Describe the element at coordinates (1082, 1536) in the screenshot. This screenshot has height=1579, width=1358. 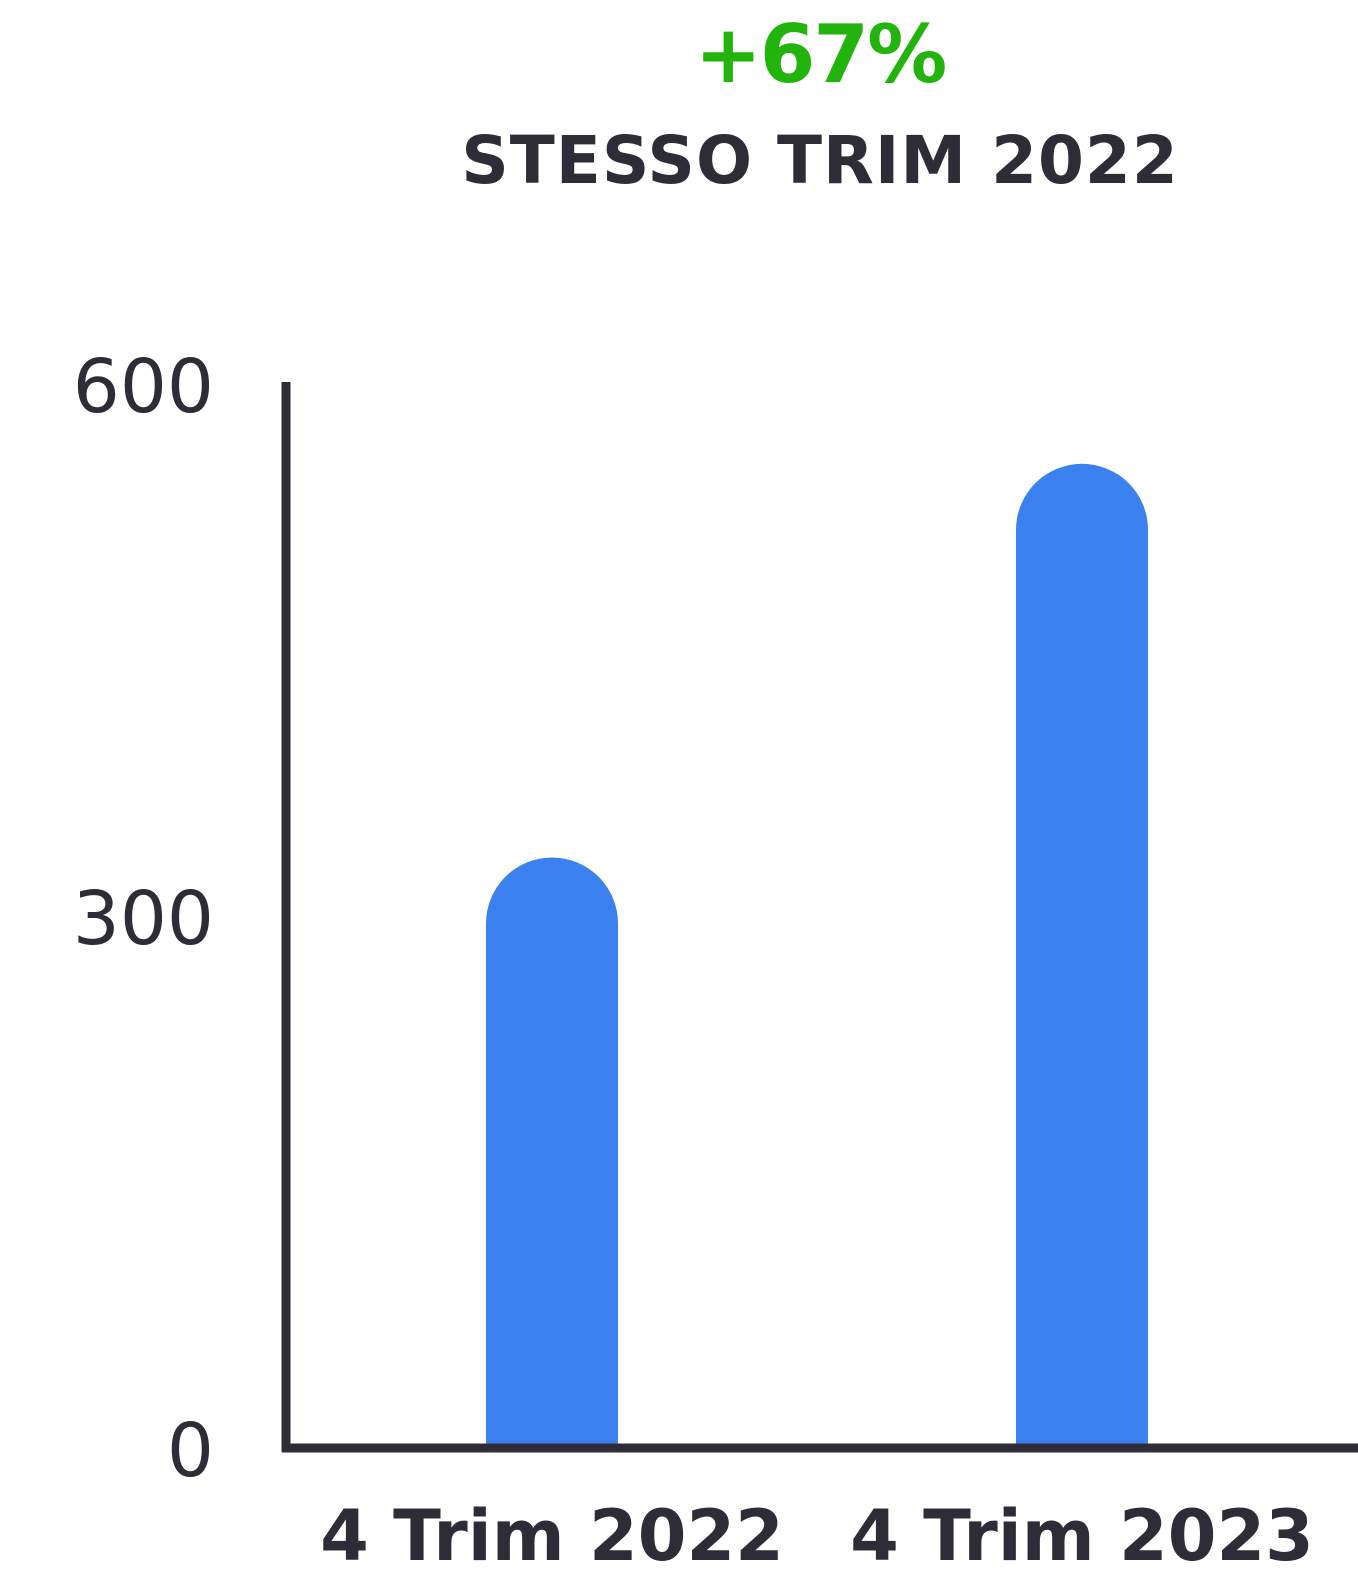
I see `x-category-label: 4 Trim 2023` at that location.